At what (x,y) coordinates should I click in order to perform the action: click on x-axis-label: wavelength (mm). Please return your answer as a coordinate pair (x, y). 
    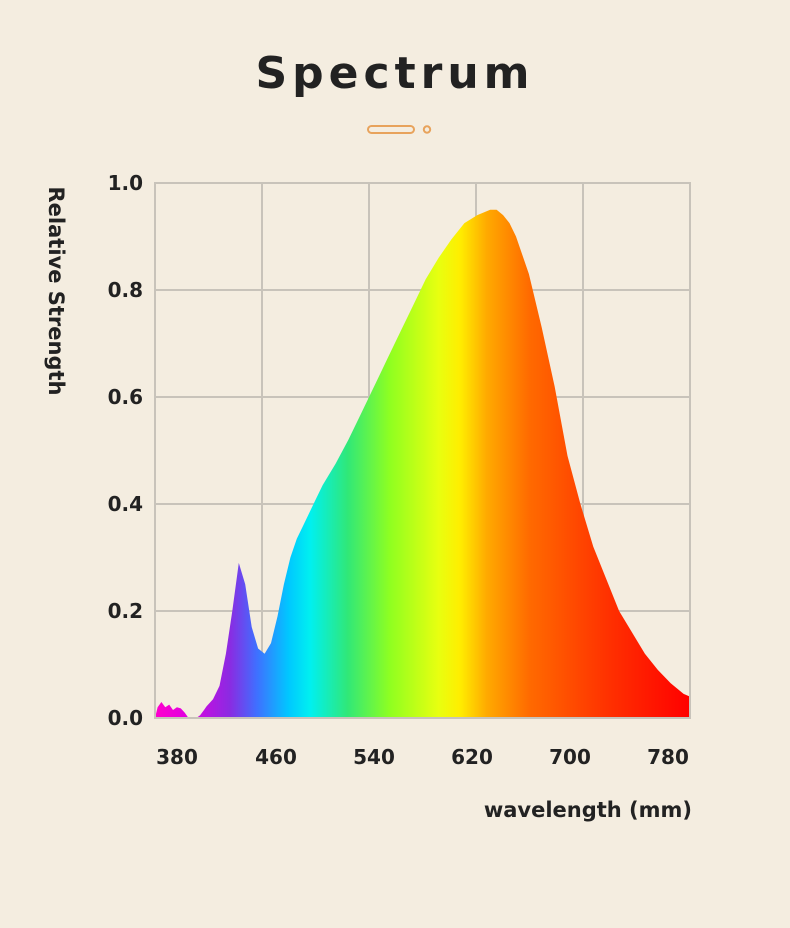
    Looking at the image, I should click on (588, 810).